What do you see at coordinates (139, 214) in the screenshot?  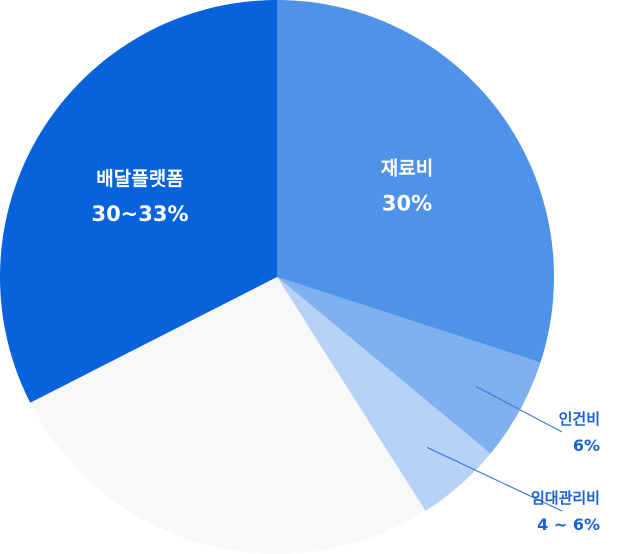 I see `slice-value-label: 30~33%` at bounding box center [139, 214].